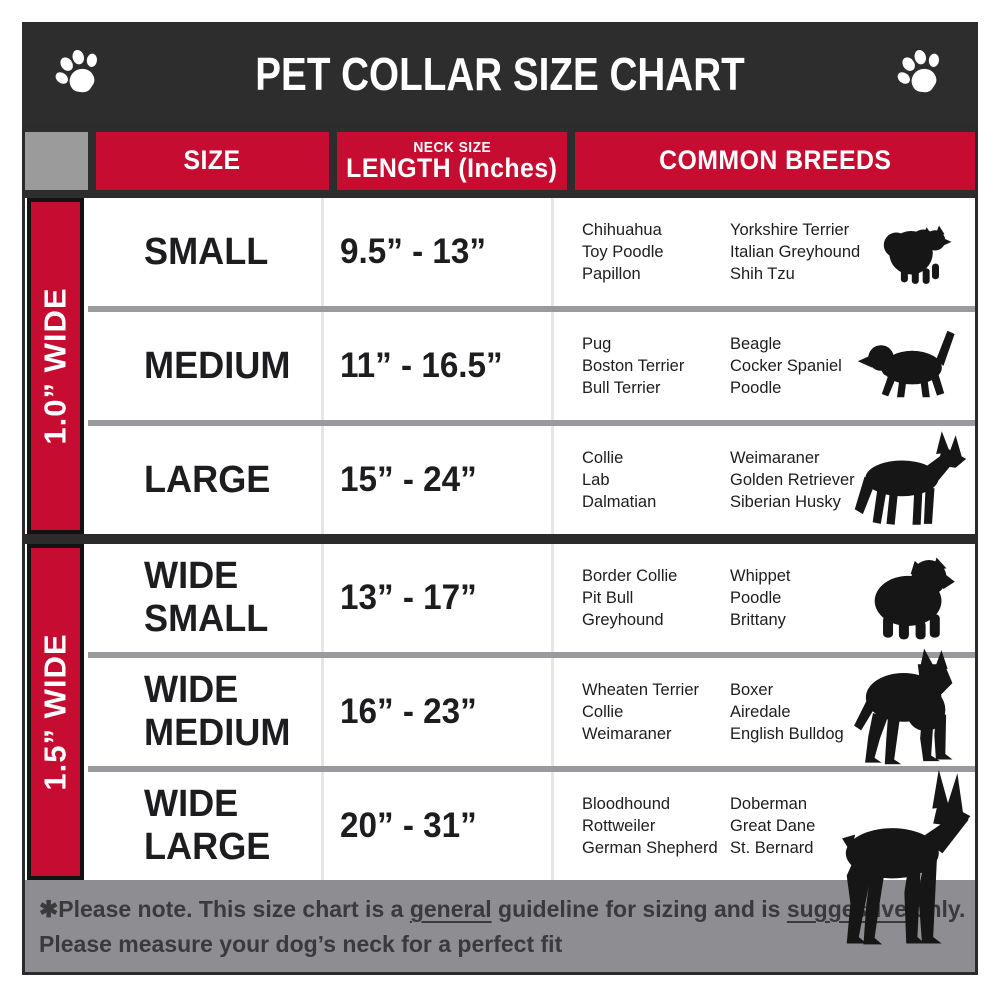 The width and height of the screenshot is (1000, 1000). Describe the element at coordinates (906, 857) in the screenshot. I see `doberman-dog-icon` at that location.